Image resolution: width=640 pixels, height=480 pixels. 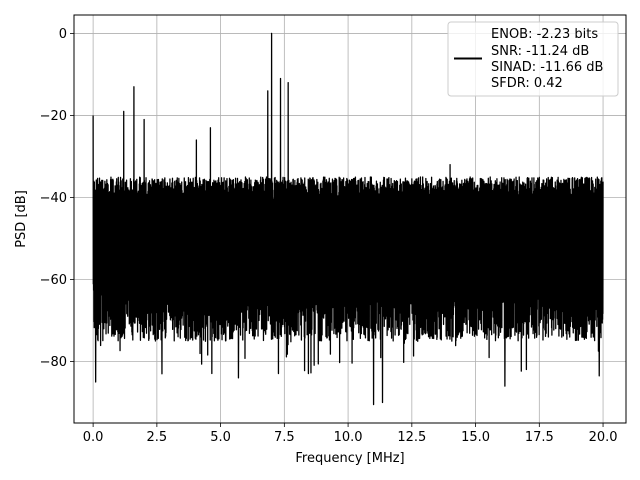 I want to click on x-tick-label: 15.0, so click(x=475, y=437).